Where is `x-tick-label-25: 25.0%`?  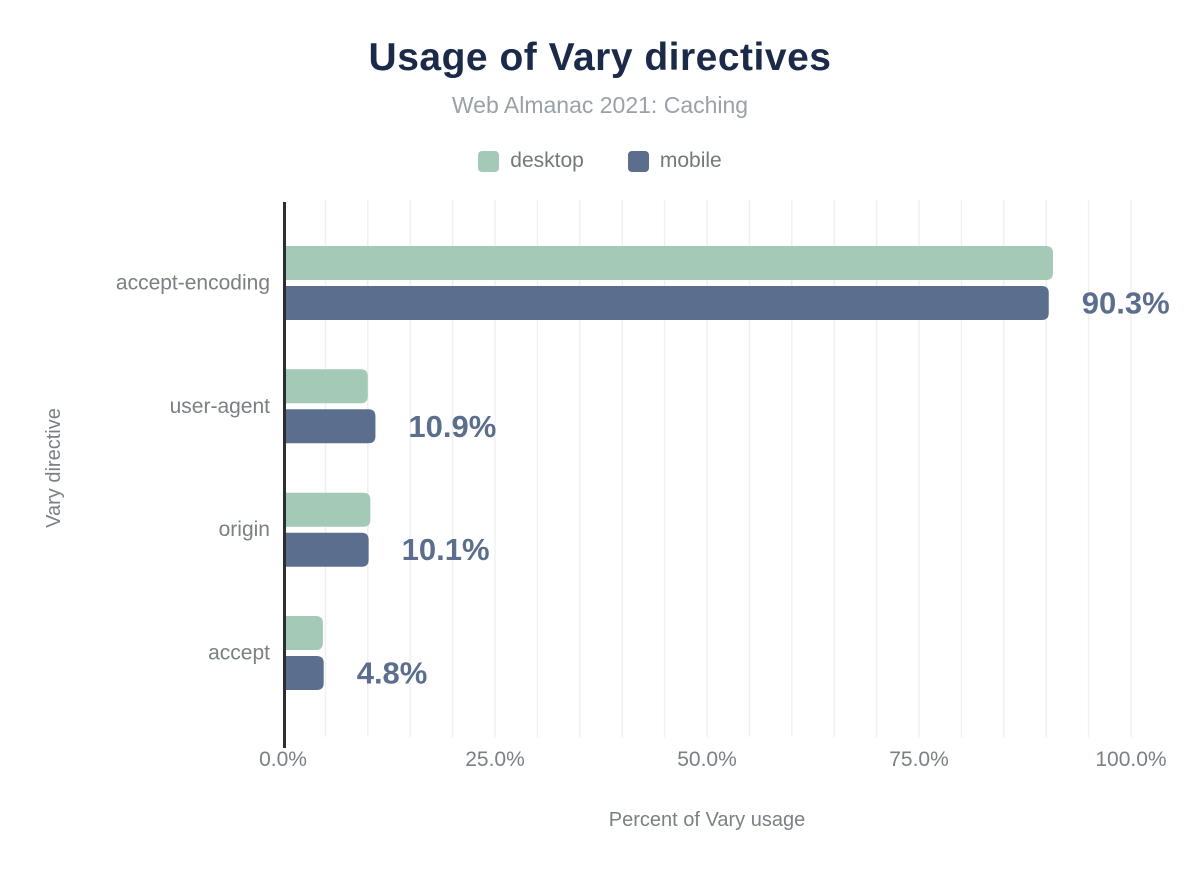
x-tick-label-25: 25.0% is located at coordinates (495, 759).